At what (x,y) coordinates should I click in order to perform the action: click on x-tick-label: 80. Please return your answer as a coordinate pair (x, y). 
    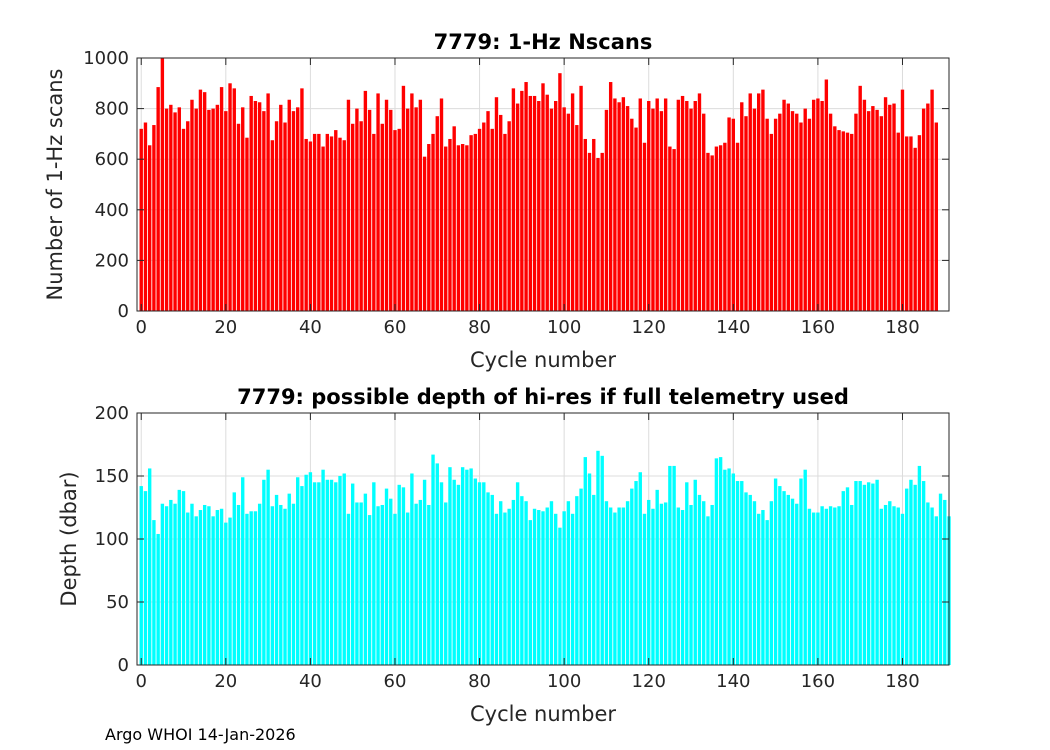
    Looking at the image, I should click on (479, 681).